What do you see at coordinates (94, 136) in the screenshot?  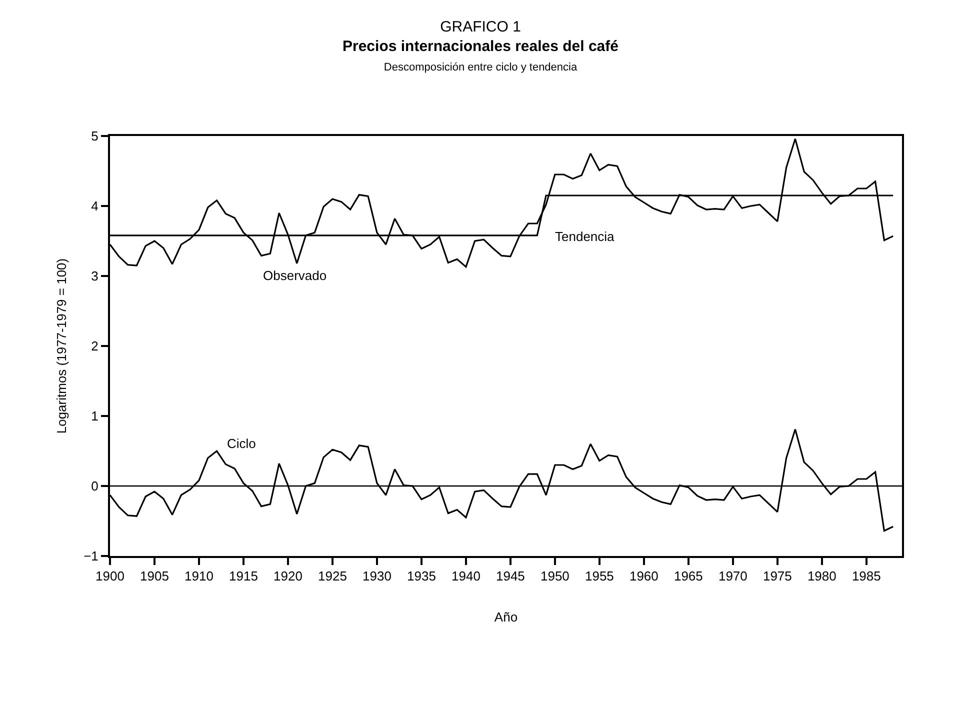 I see `y-tick-label: 5` at bounding box center [94, 136].